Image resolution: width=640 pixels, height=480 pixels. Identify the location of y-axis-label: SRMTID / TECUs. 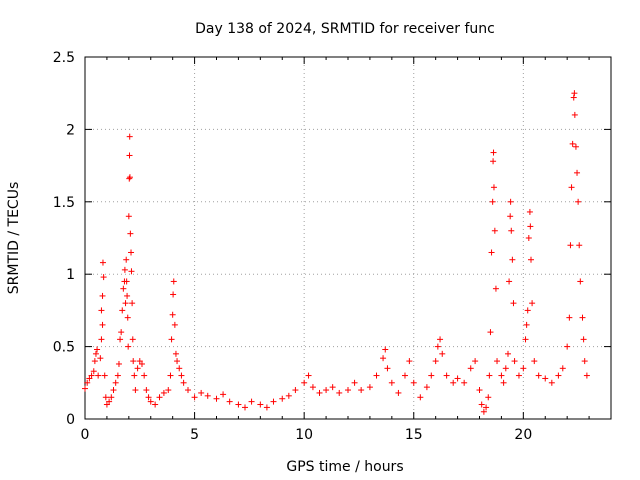
(14, 238).